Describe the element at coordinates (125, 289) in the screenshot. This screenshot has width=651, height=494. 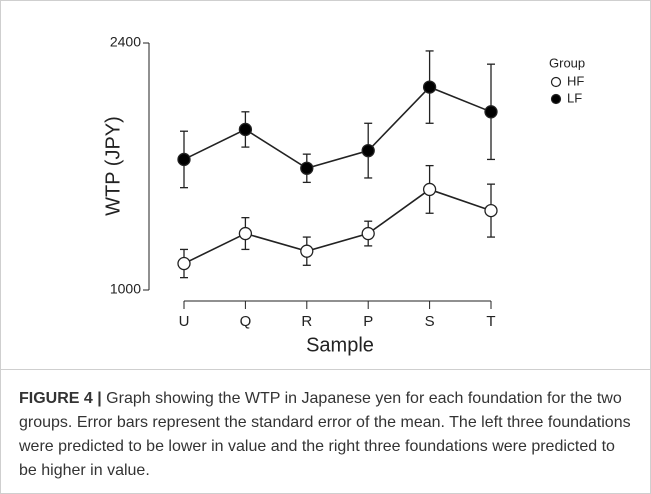
I see `y-tick-label: 1000` at that location.